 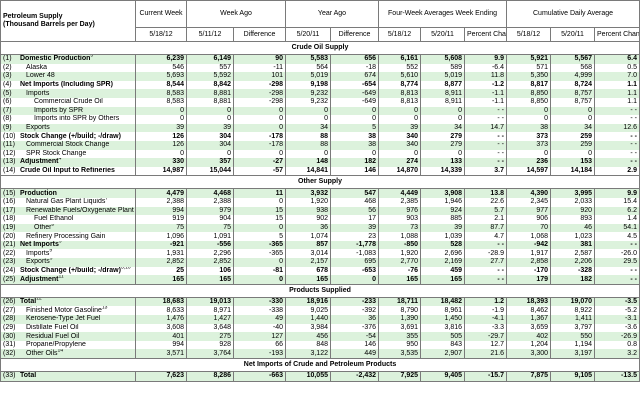 I want to click on row-number: (19), so click(x=9, y=227).